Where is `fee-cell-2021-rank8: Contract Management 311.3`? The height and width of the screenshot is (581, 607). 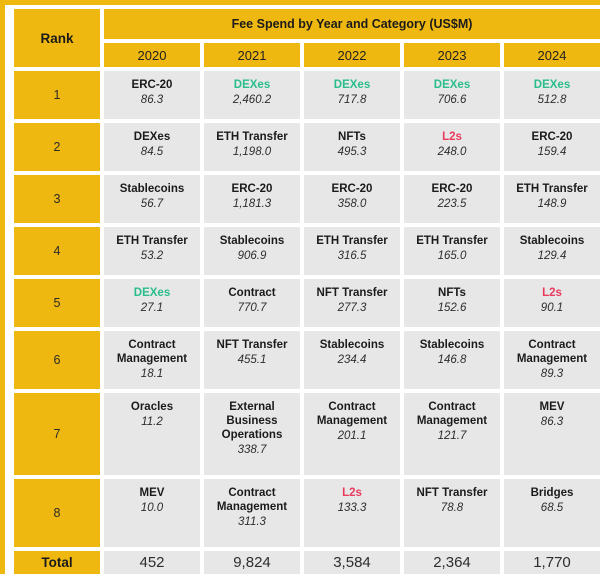 fee-cell-2021-rank8: Contract Management 311.3 is located at coordinates (252, 513).